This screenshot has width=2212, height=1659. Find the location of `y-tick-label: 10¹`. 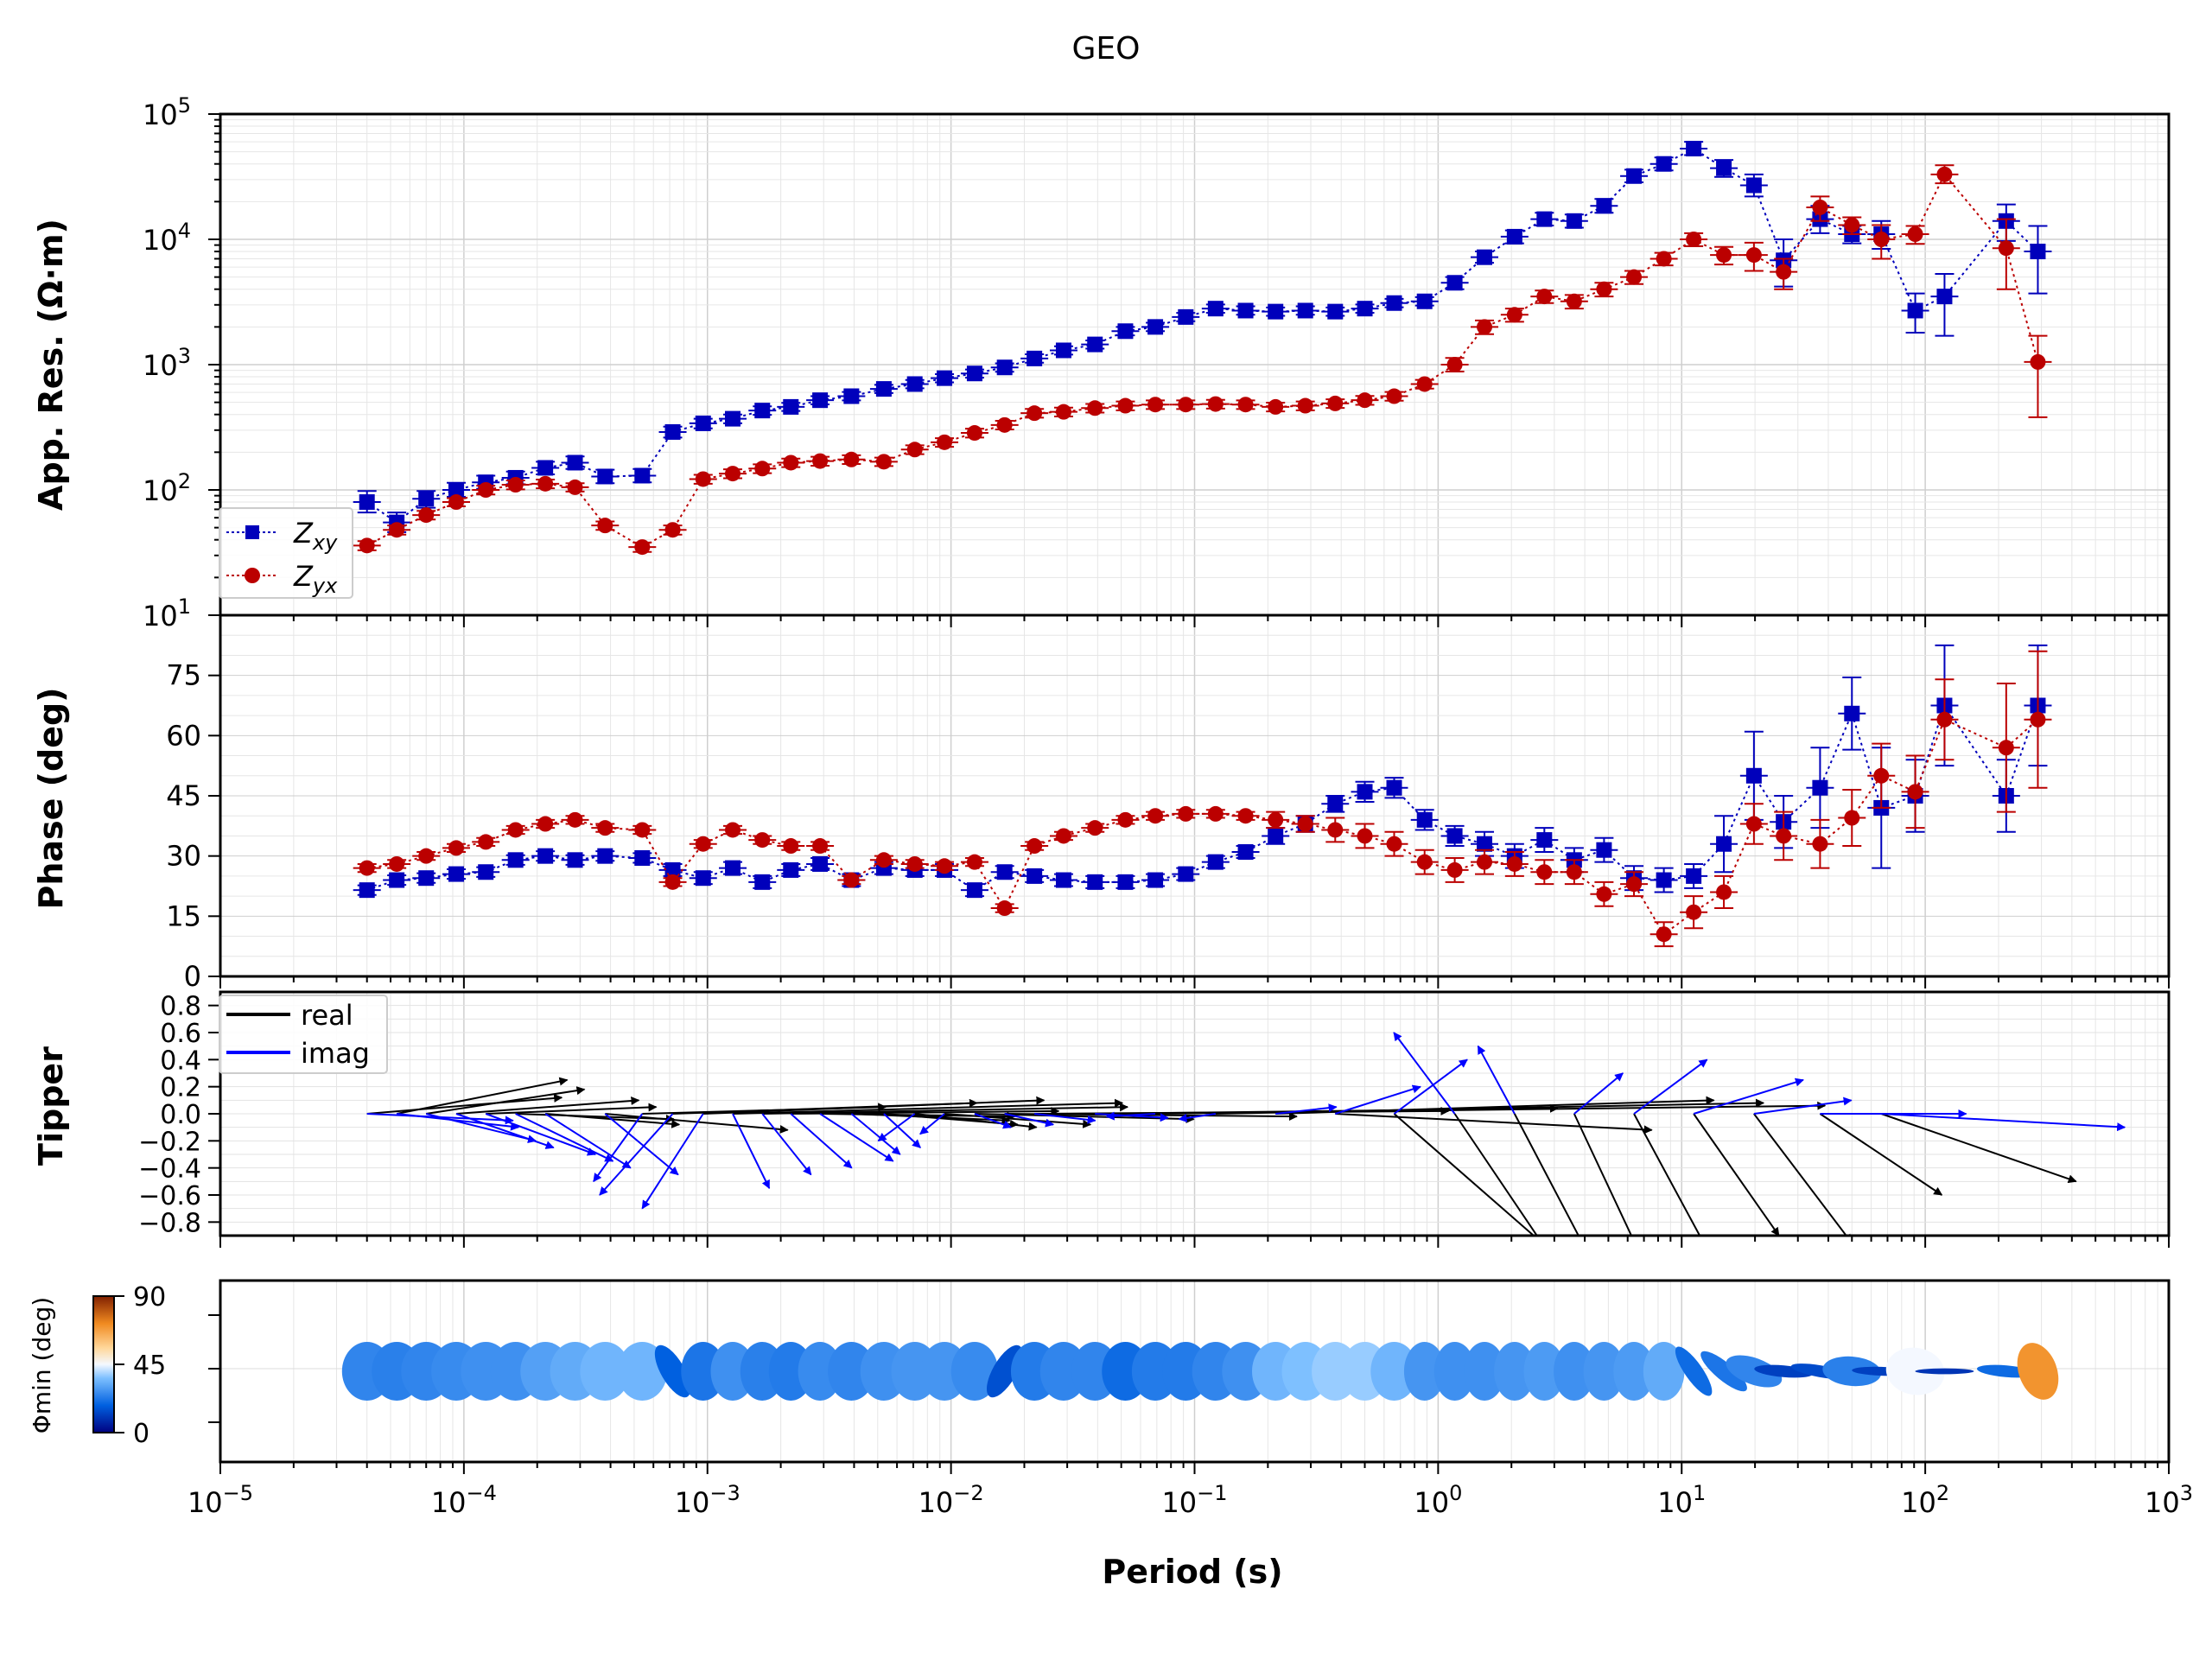

y-tick-label: 10¹ is located at coordinates (167, 613).